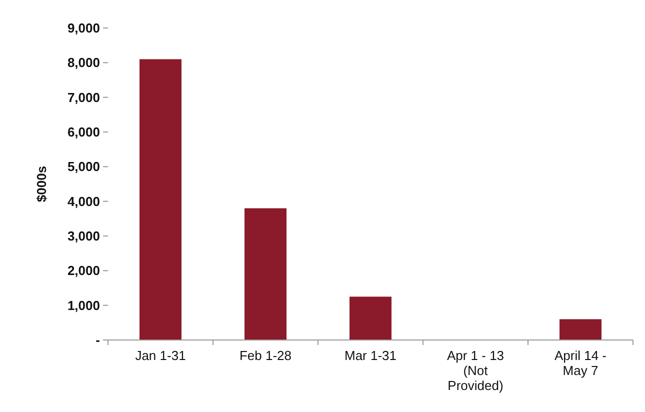 Image resolution: width=645 pixels, height=412 pixels. Describe the element at coordinates (83, 270) in the screenshot. I see `y-tick-label: 2,000` at that location.